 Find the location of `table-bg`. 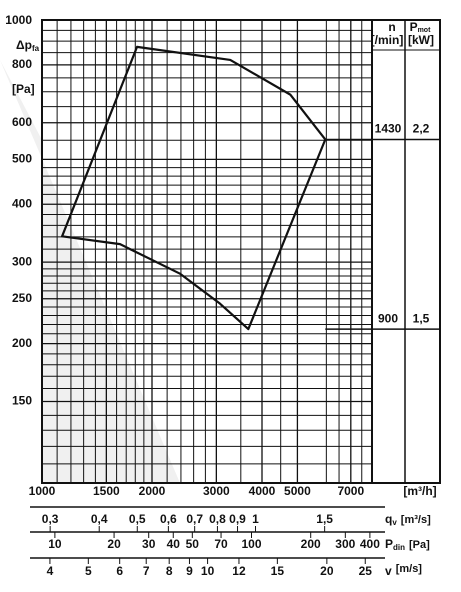

table-bg is located at coordinates (406, 251).